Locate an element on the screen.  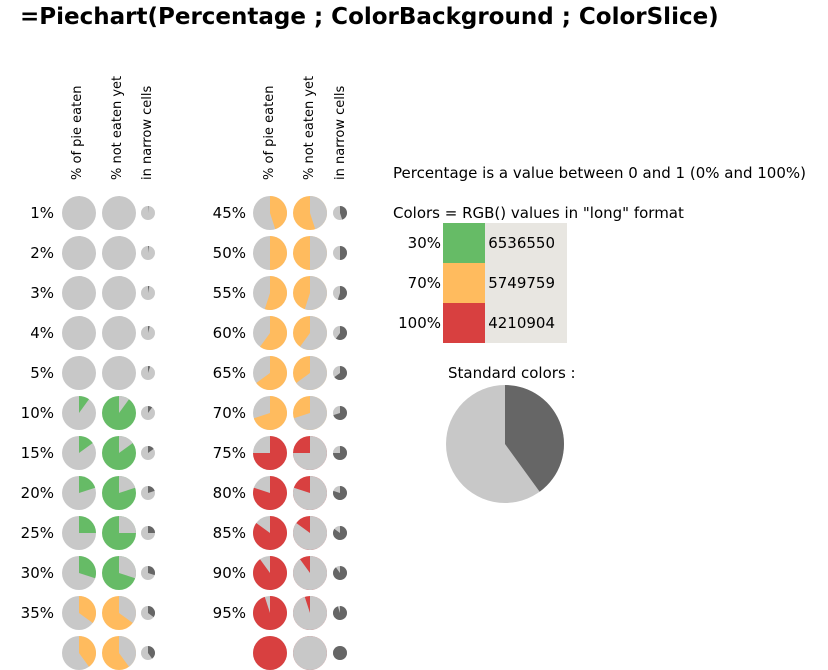
row-percentage-label: 75% is located at coordinates (224, 453).